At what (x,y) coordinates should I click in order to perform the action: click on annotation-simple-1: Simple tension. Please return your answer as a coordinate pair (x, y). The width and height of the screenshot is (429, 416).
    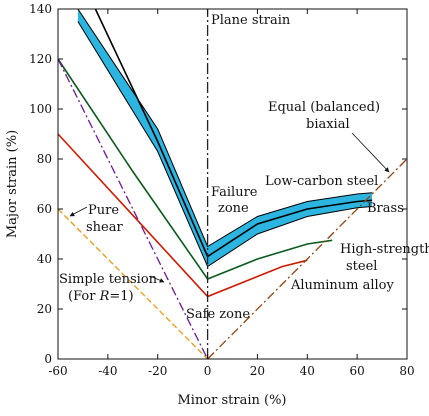
    Looking at the image, I should click on (108, 279).